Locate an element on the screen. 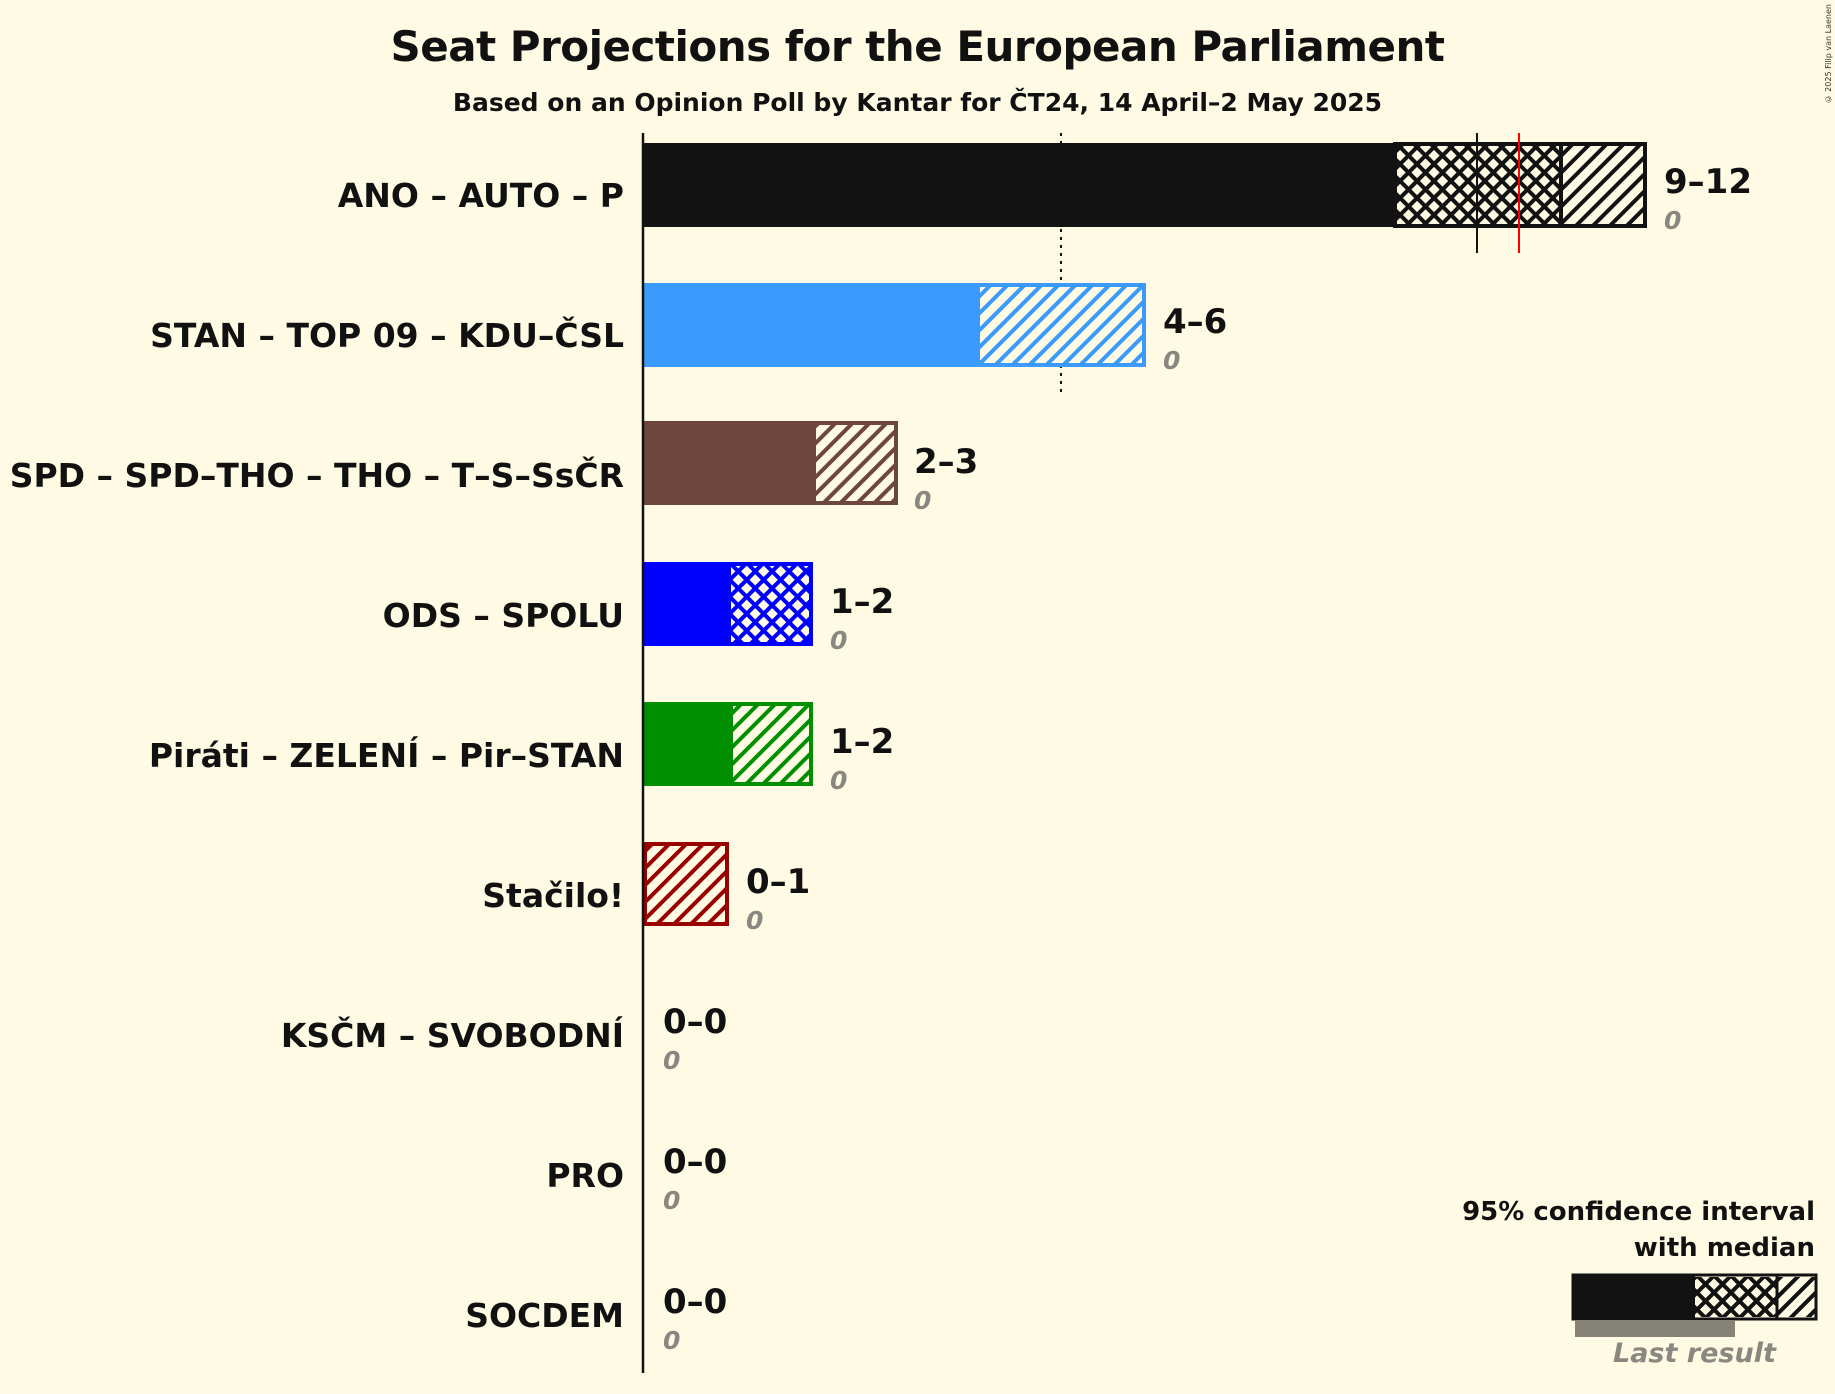 This screenshot has height=1394, width=1835. party-label-ods: ODS – SPOLU is located at coordinates (503, 615).